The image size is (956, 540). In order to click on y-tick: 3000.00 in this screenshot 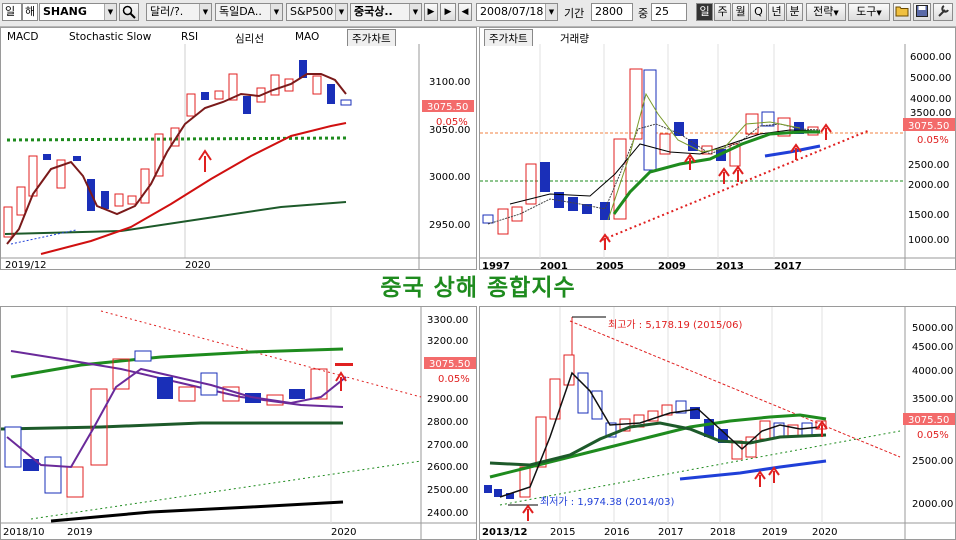, I will do `click(449, 177)`.